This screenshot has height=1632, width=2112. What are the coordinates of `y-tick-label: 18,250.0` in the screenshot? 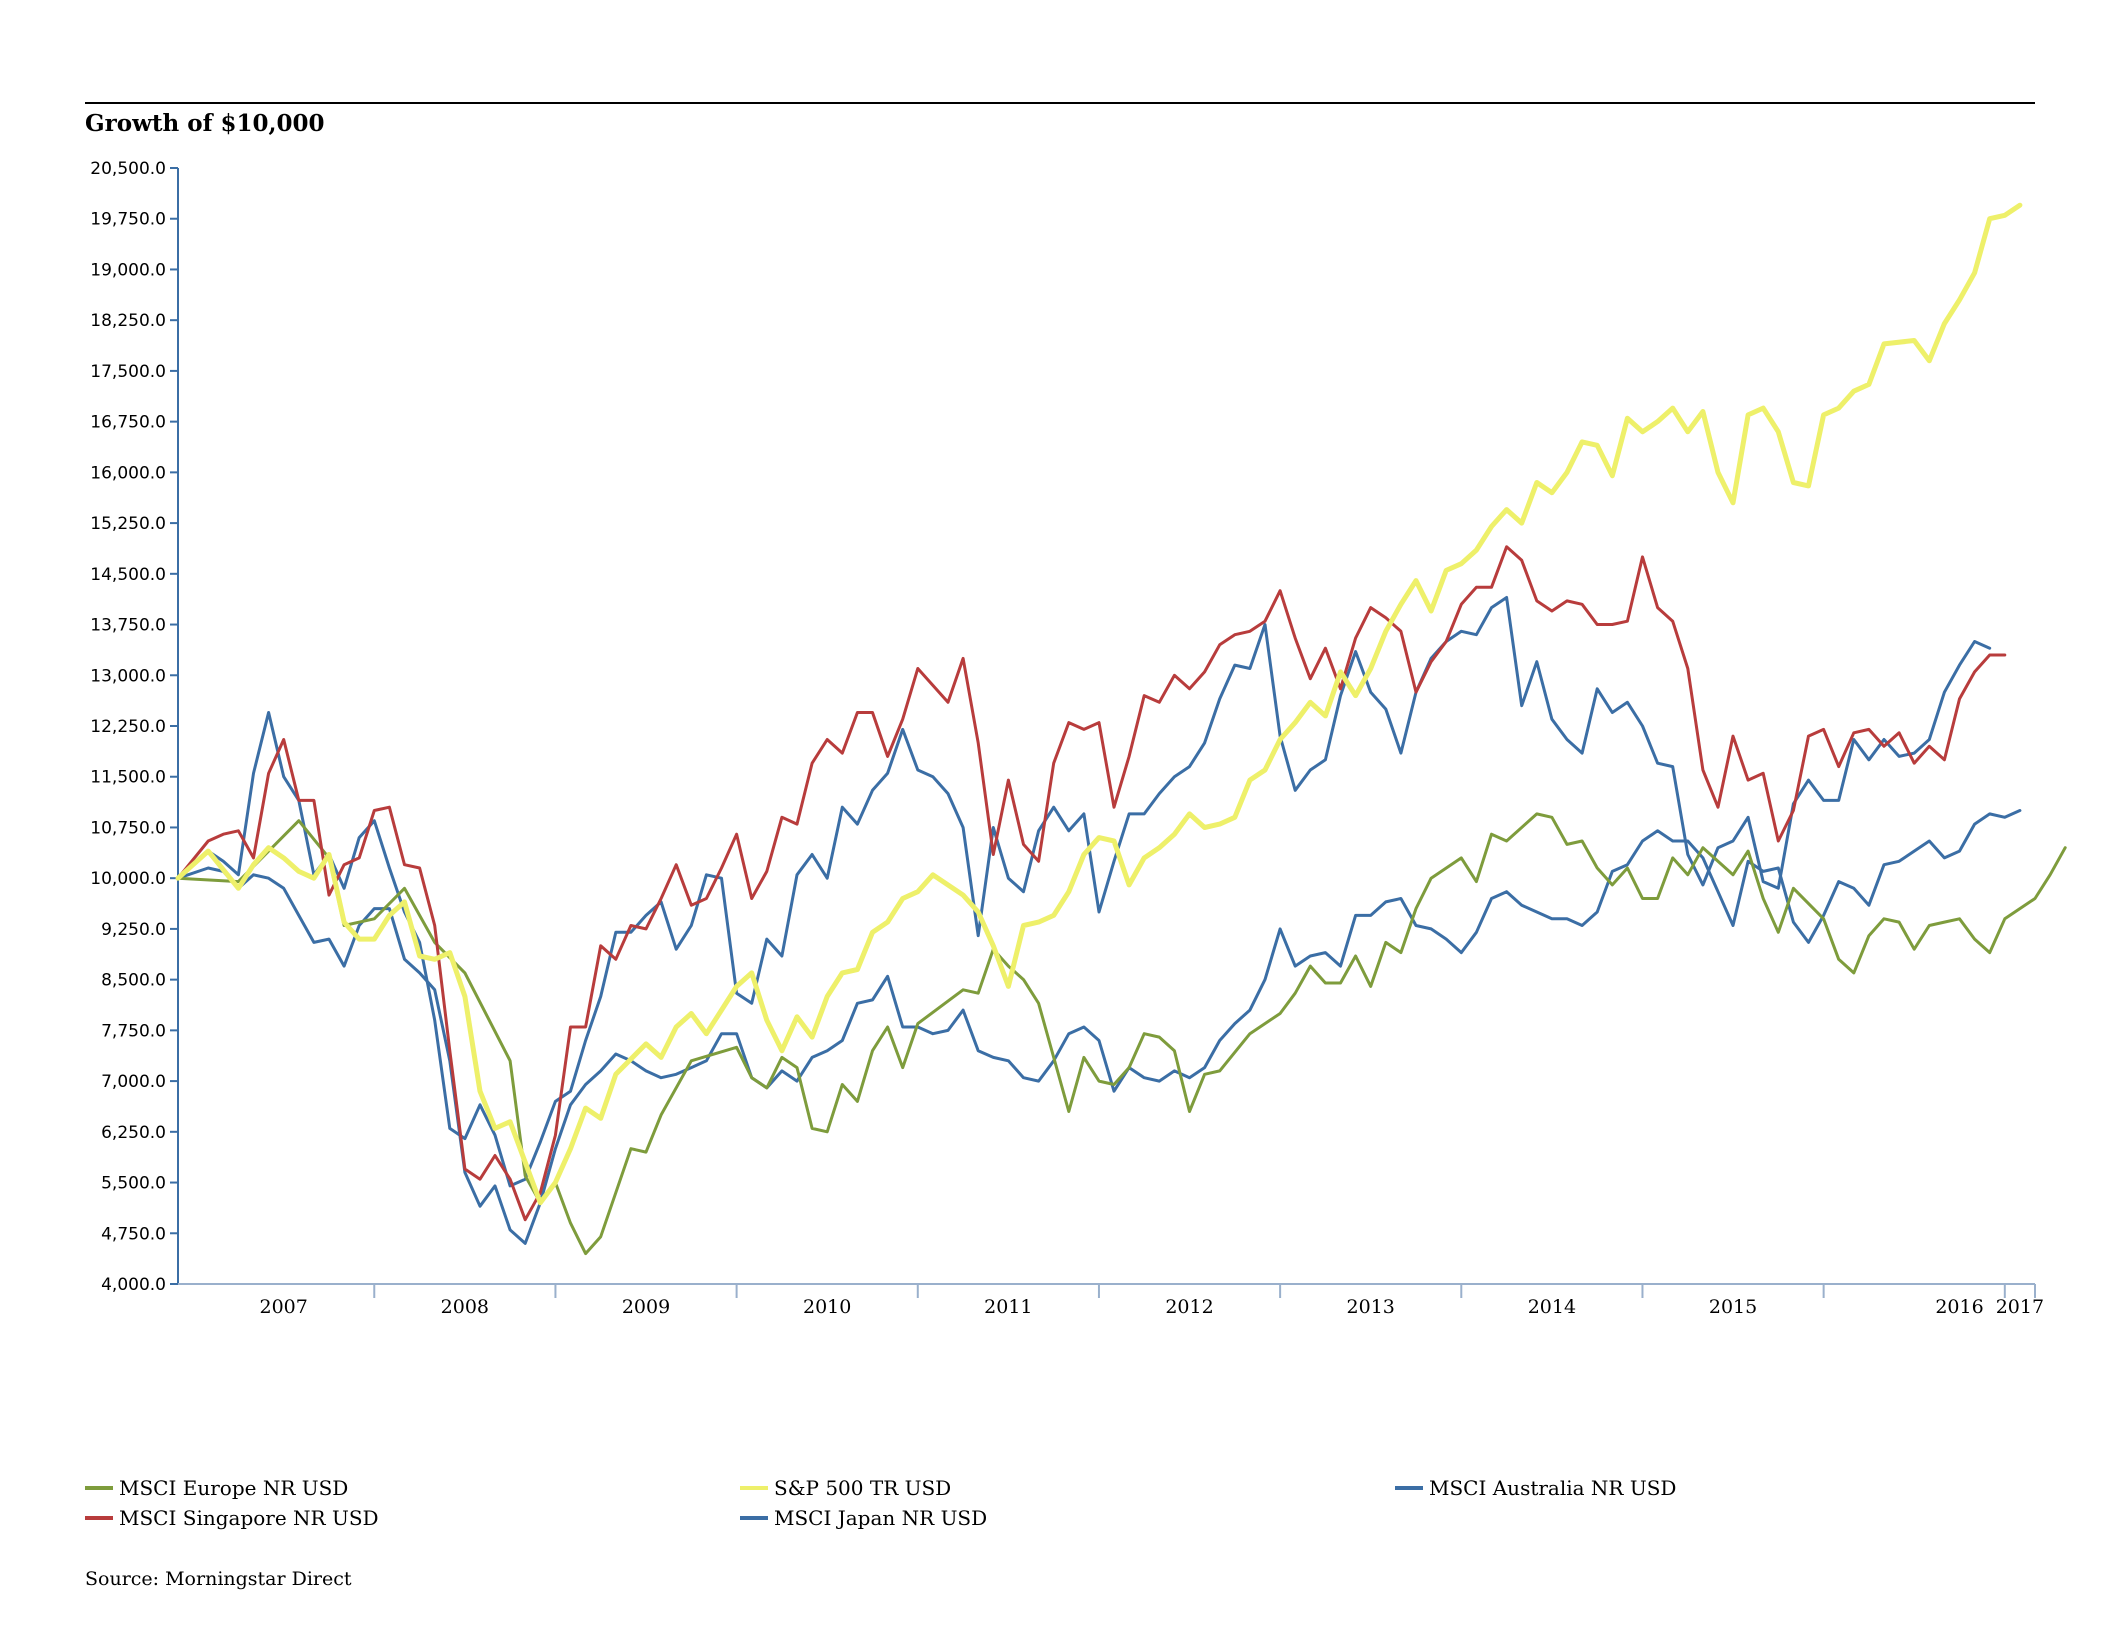 It's located at (128, 321).